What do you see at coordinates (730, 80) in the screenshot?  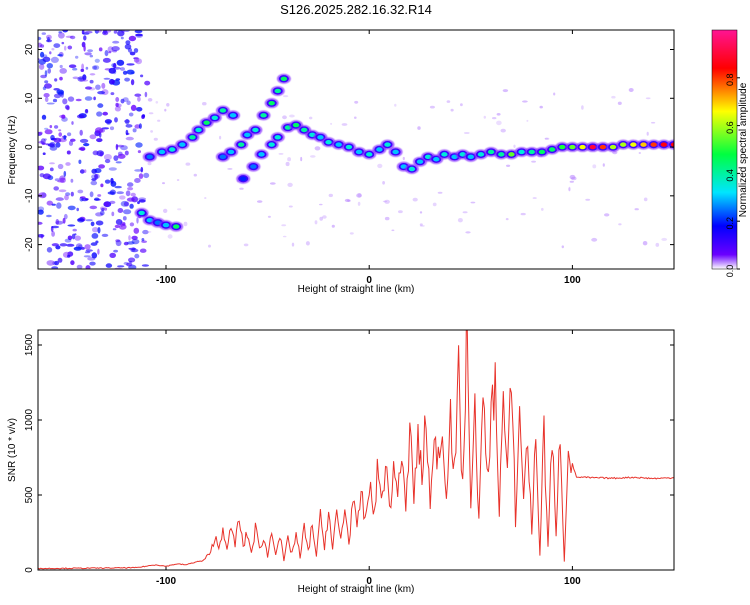 I see `colorbar-tick-label: 0.8` at bounding box center [730, 80].